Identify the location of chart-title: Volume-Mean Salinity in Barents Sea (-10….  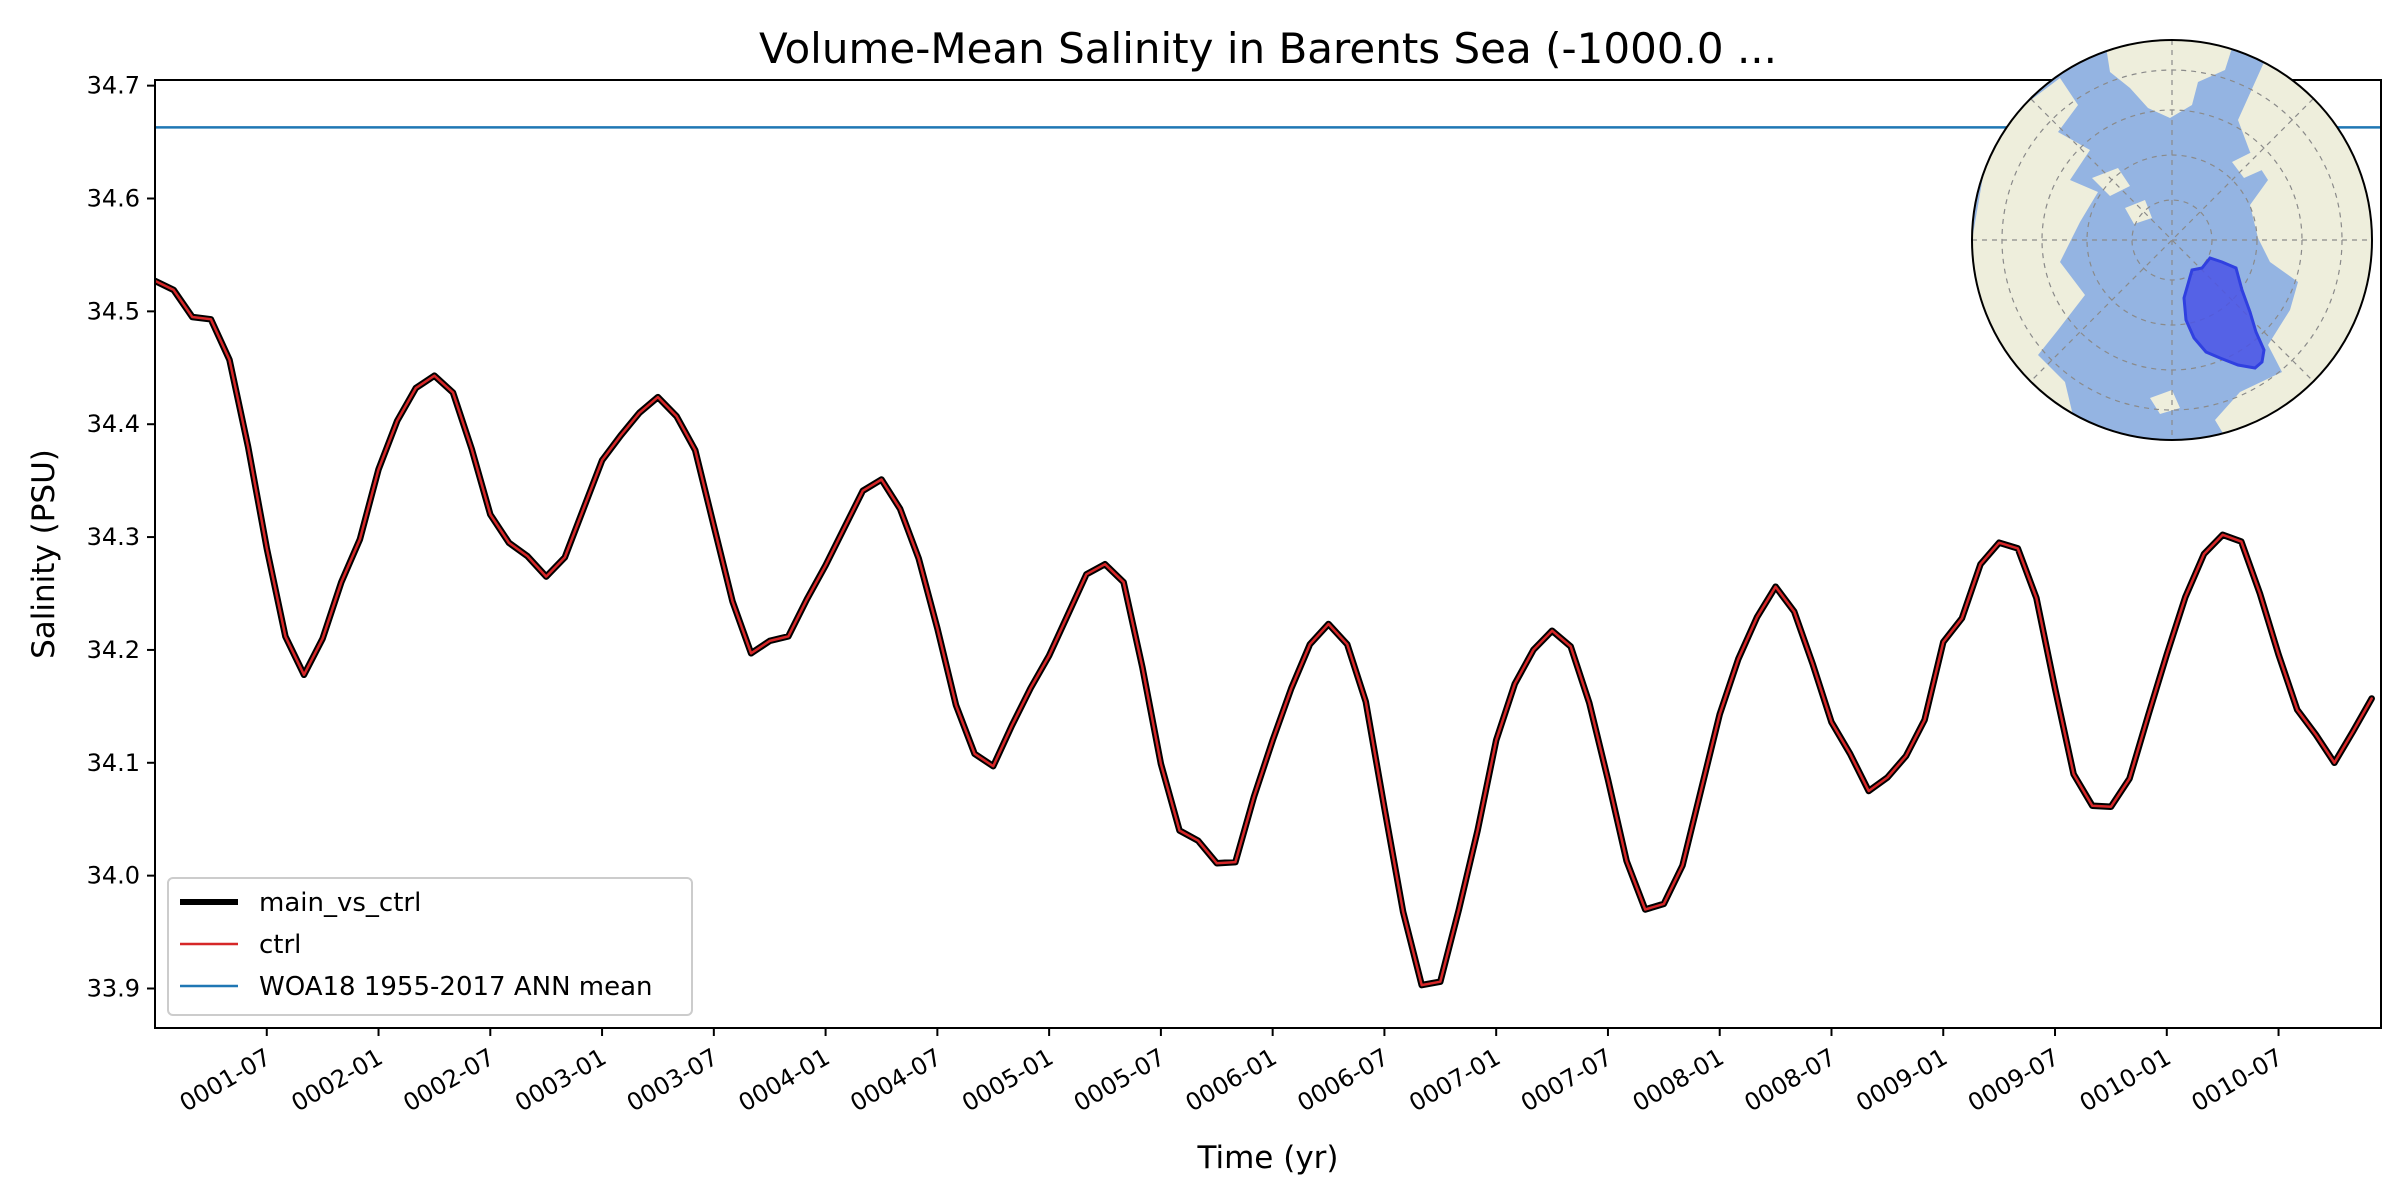
(1268, 48).